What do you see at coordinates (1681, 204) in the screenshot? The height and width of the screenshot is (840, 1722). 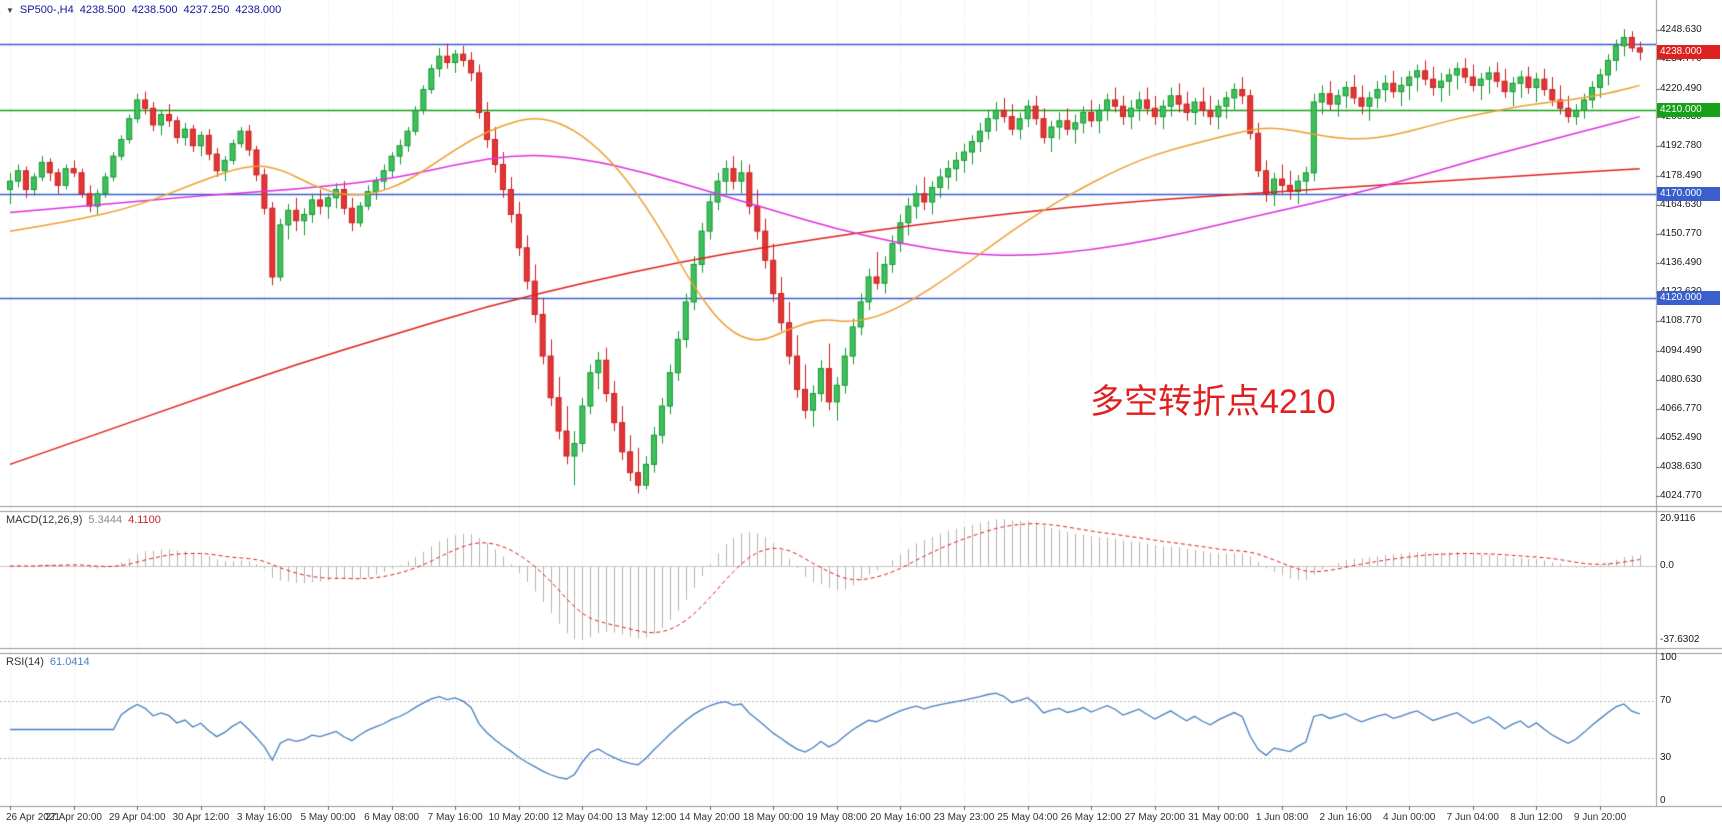 I see `price-tick-label: 4164.630` at bounding box center [1681, 204].